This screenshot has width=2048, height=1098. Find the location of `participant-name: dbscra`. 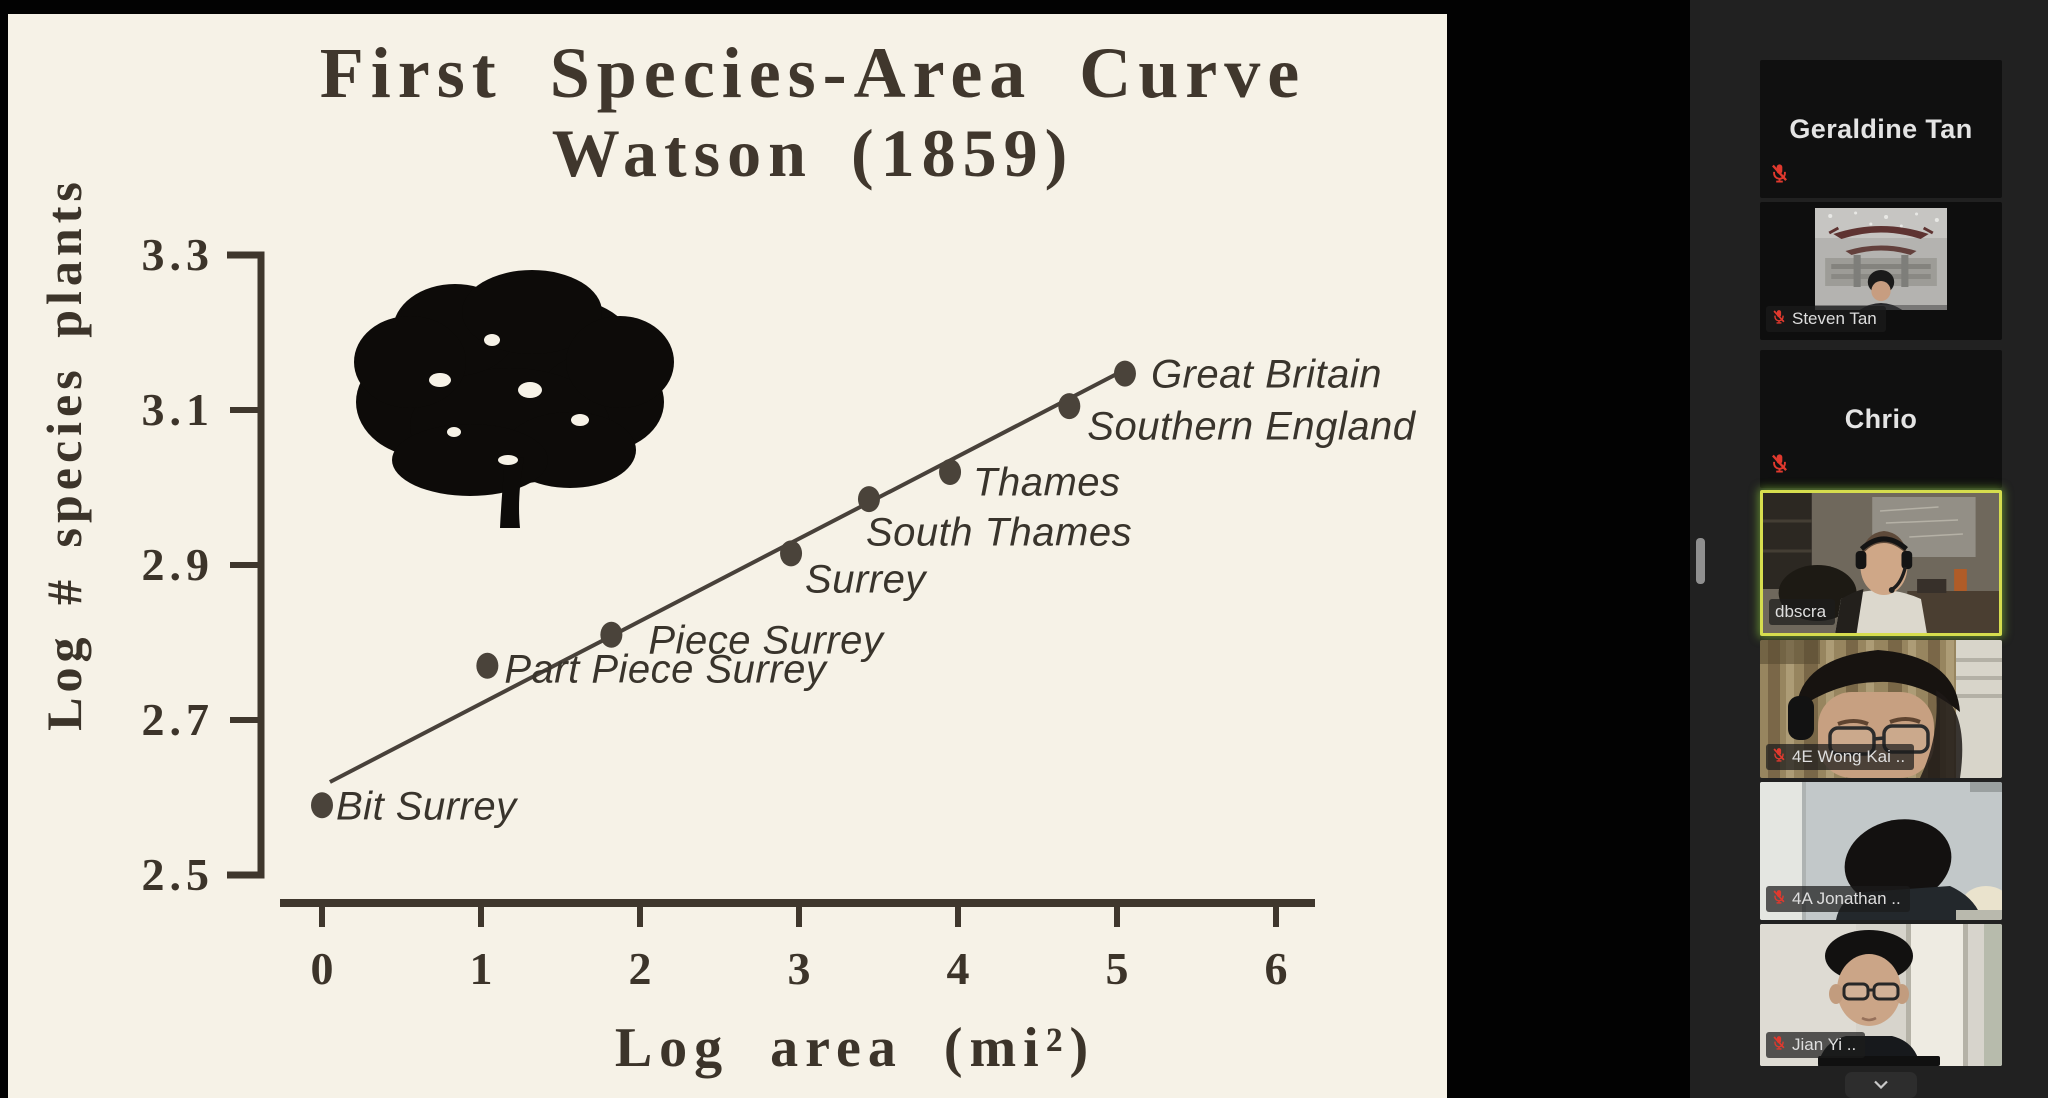

participant-name: dbscra is located at coordinates (1801, 611).